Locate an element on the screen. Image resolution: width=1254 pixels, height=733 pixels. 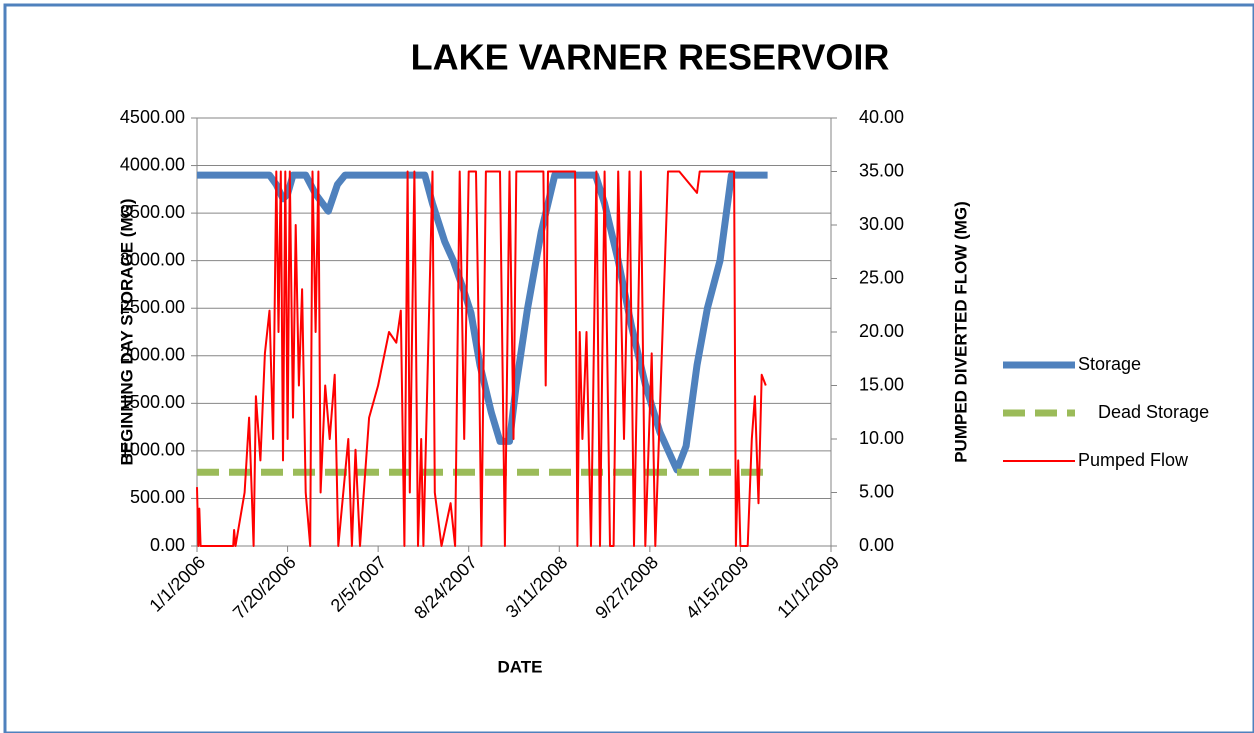
y2-tick-label: 5.00 is located at coordinates (876, 491).